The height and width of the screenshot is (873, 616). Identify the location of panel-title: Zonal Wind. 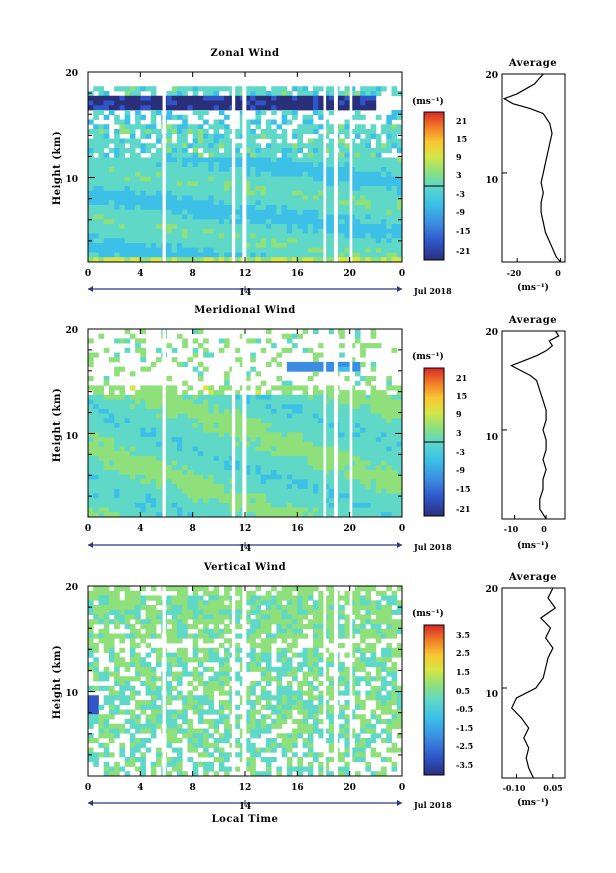
(244, 53).